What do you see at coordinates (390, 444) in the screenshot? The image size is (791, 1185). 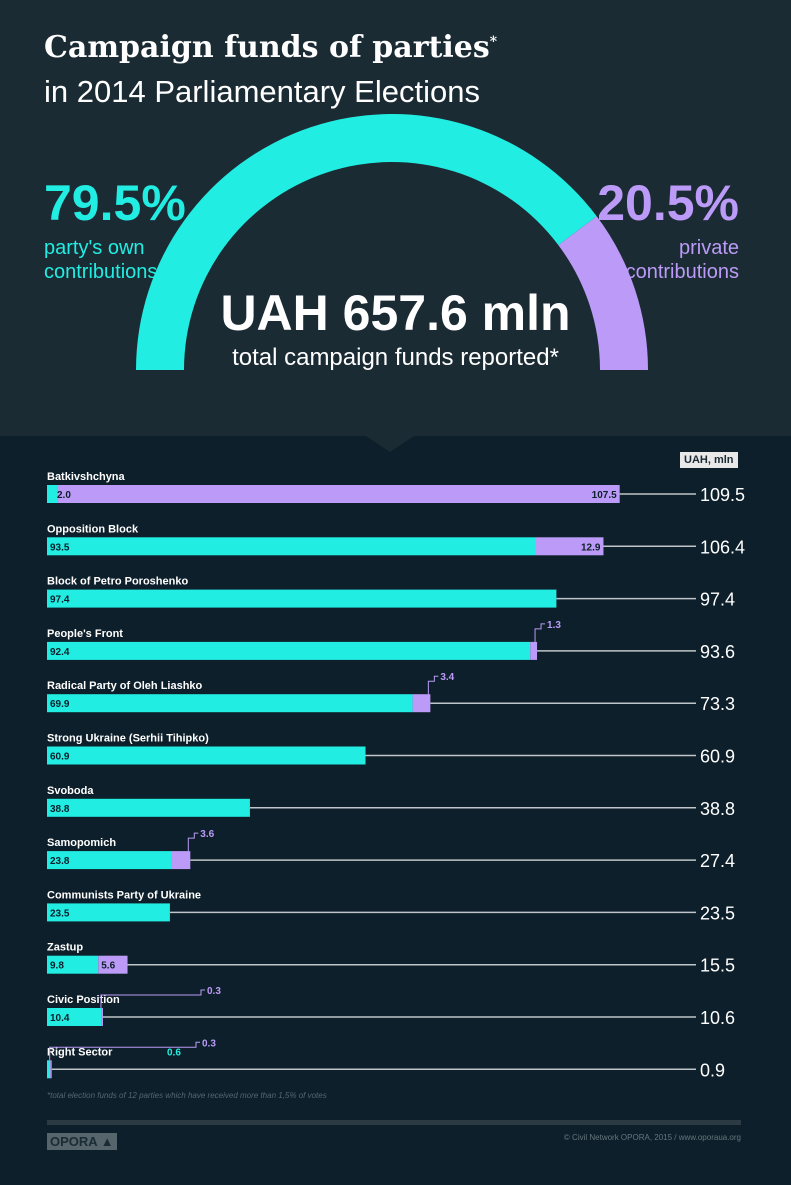 I see `header-pointer` at bounding box center [390, 444].